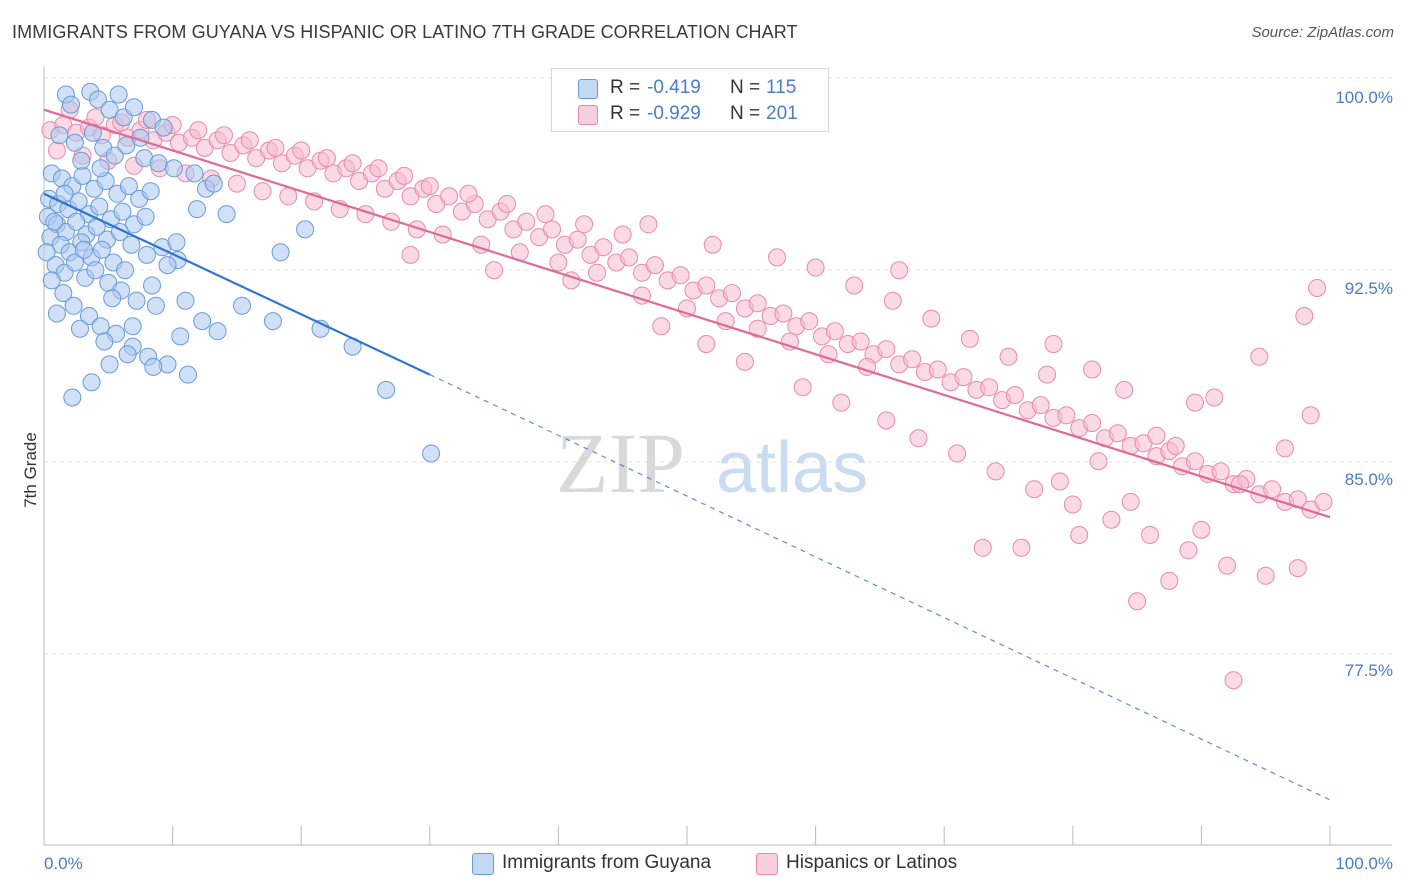 The width and height of the screenshot is (1406, 892). Describe the element at coordinates (588, 89) in the screenshot. I see `legend-swatch-guyana` at that location.